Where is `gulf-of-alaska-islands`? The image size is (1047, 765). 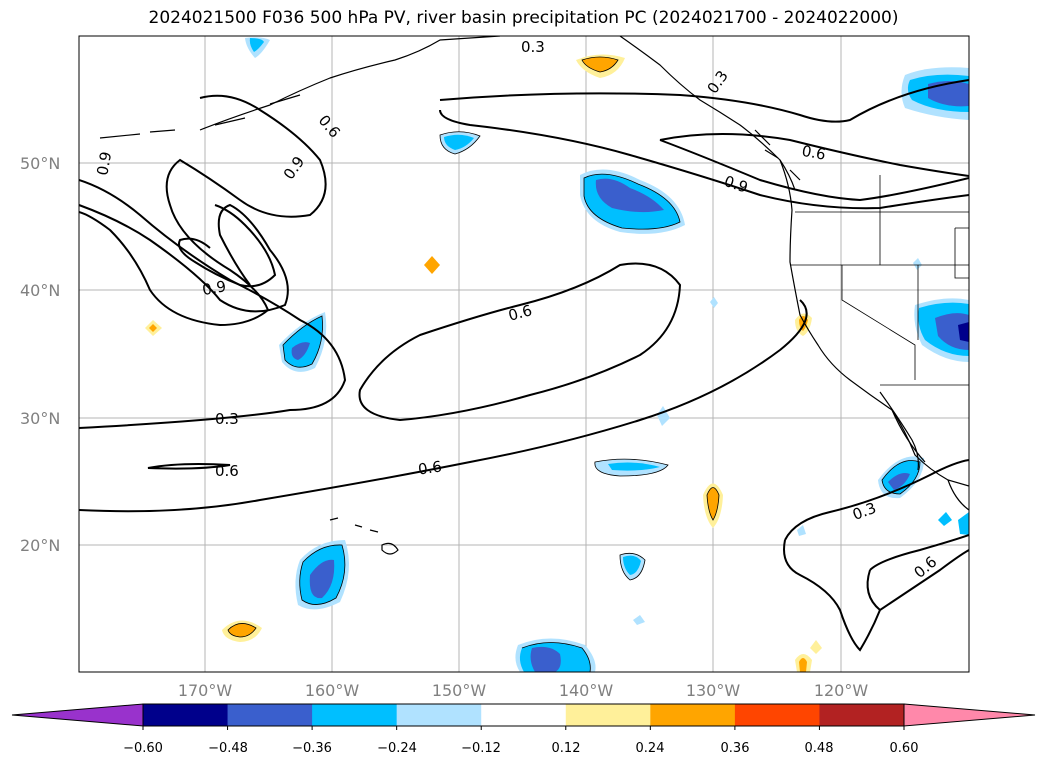 gulf-of-alaska-islands is located at coordinates (777, 155).